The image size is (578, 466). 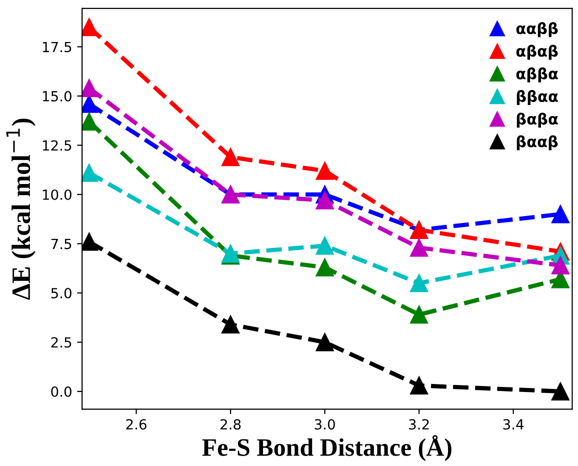 What do you see at coordinates (537, 120) in the screenshot?
I see `legend-label: βαβα` at bounding box center [537, 120].